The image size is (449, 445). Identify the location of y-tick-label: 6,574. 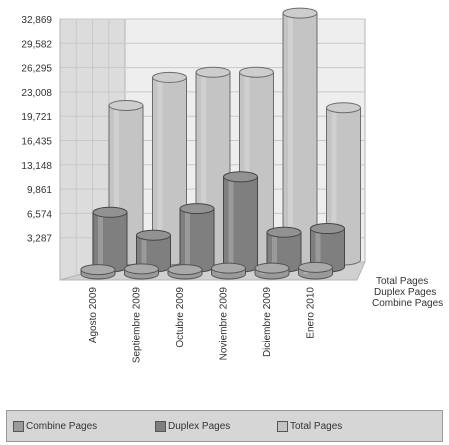
(39, 214).